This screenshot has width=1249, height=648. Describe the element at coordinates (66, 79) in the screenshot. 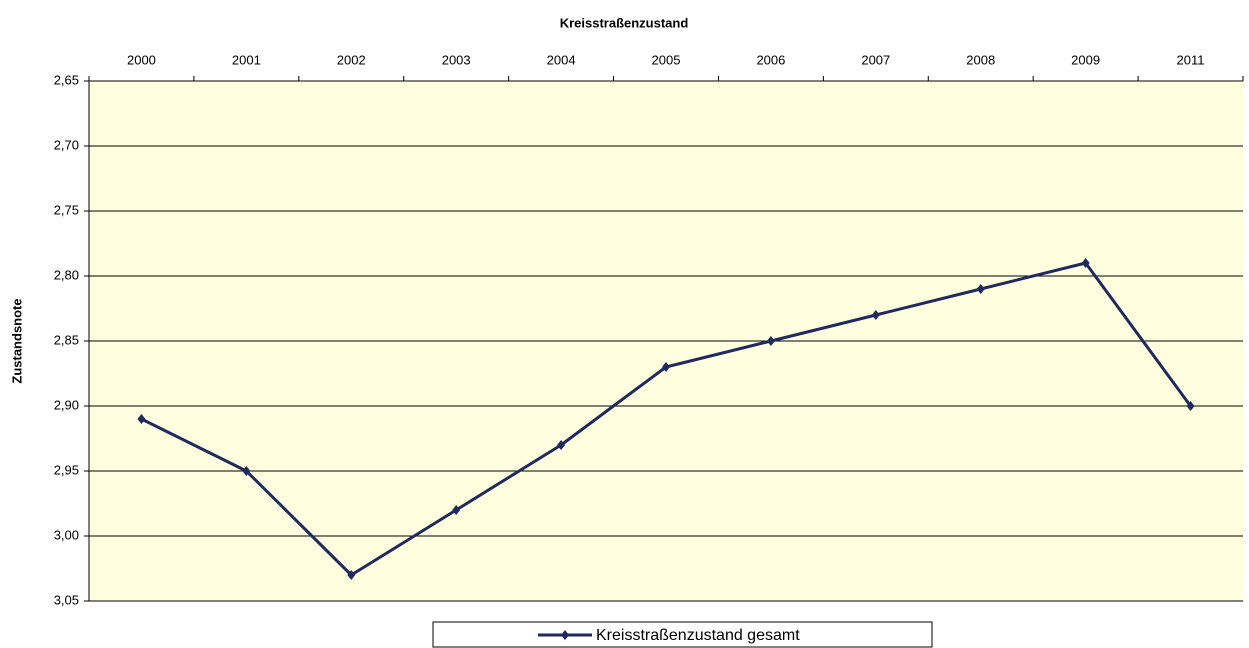

I see `y-tick-label: 2,65` at that location.